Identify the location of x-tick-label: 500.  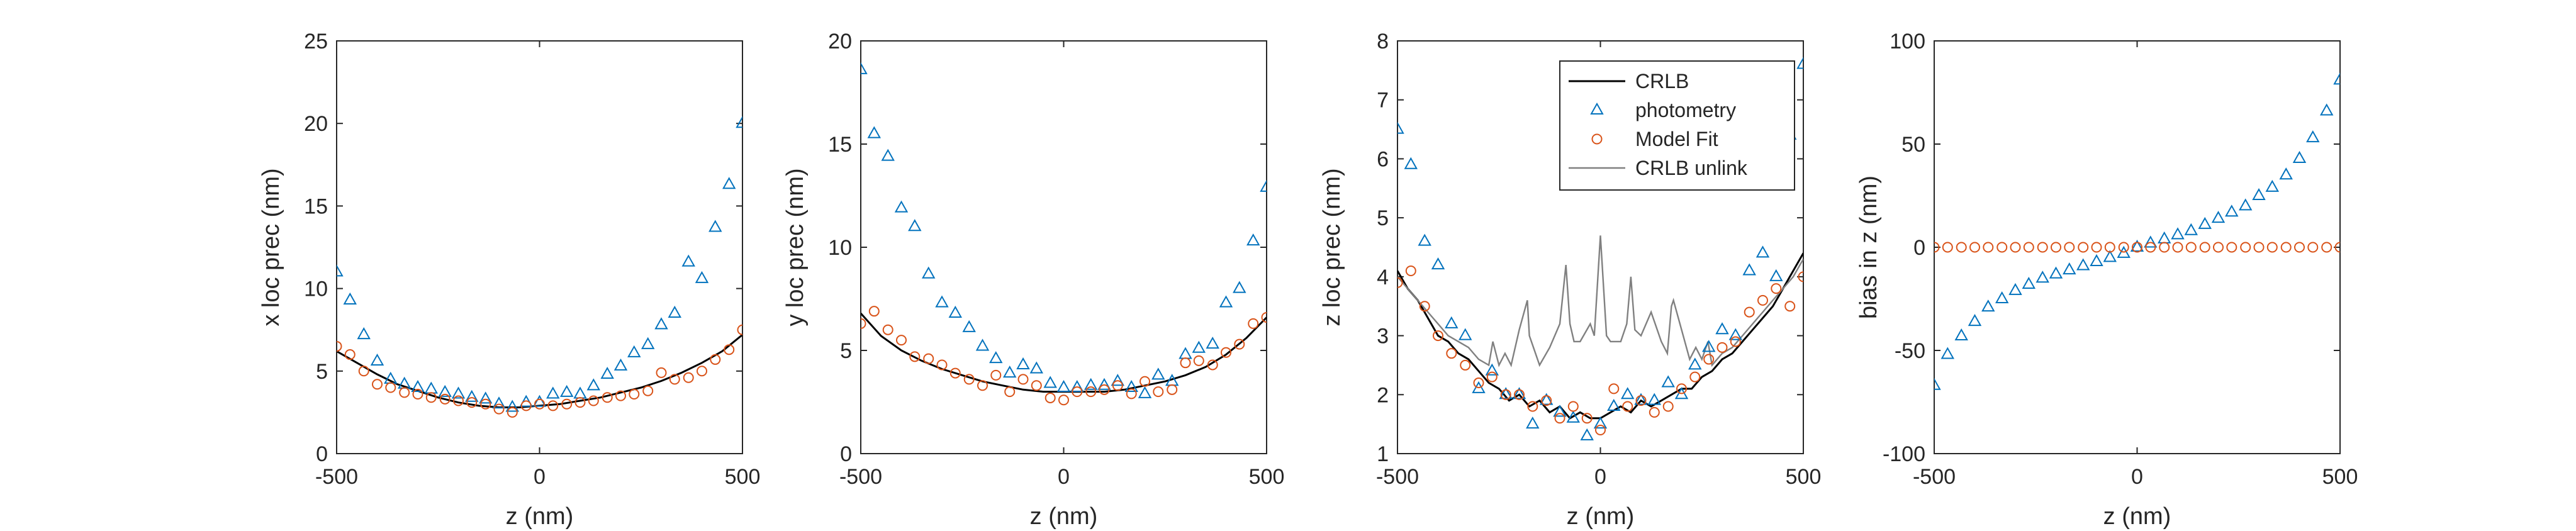
(2340, 477).